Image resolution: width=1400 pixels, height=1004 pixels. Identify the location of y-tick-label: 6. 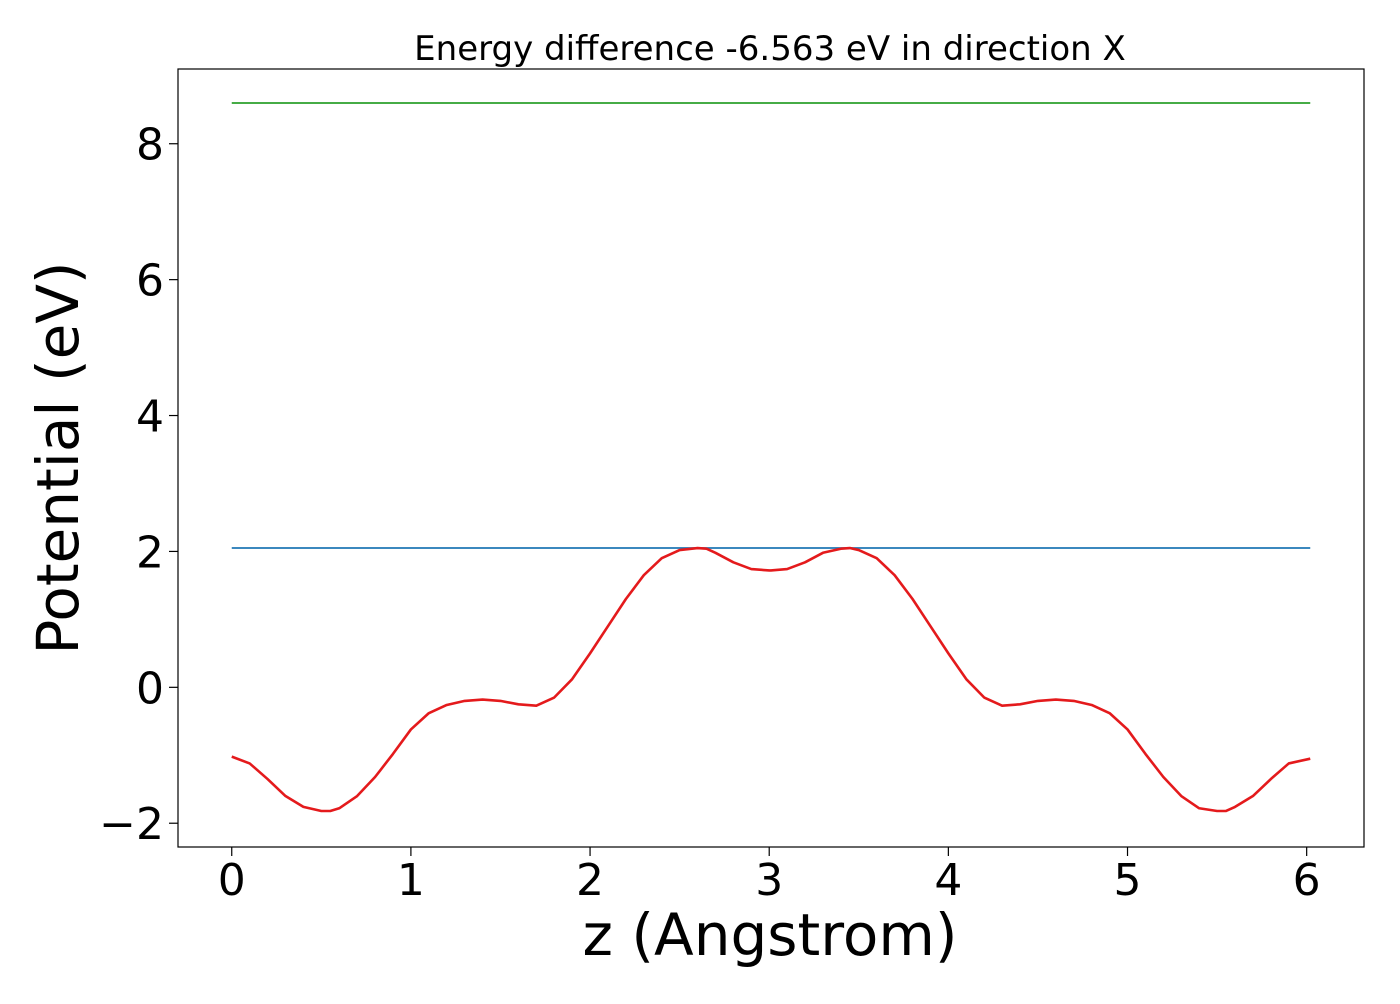
(150, 281).